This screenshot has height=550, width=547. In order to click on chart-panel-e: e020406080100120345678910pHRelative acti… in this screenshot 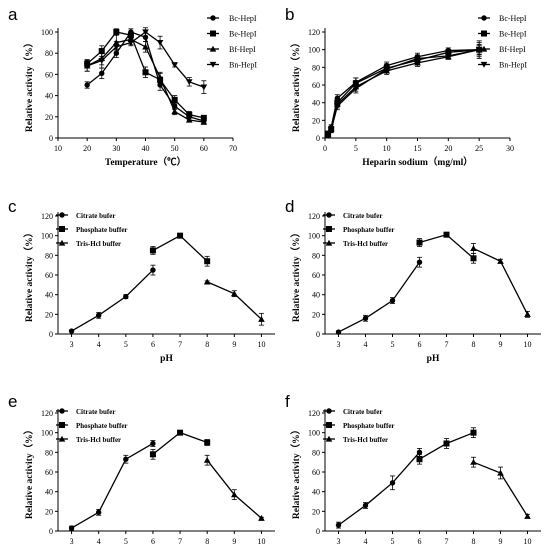, I will do `click(141, 469)`.